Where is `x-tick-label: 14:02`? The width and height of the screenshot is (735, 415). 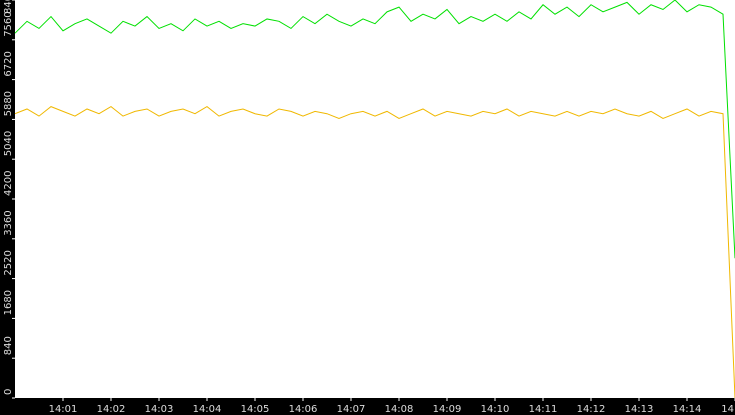
x-tick-label: 14:02 is located at coordinates (111, 409).